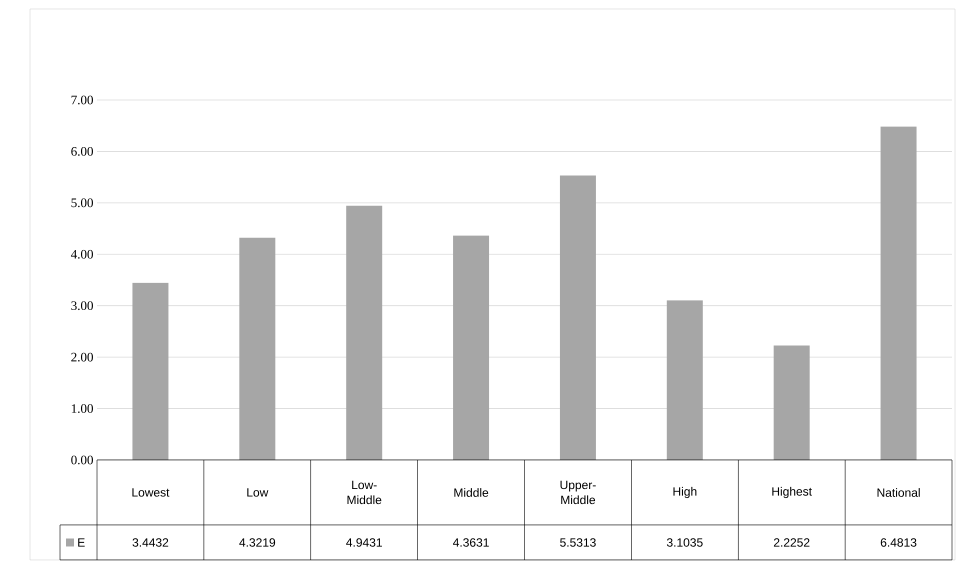 The height and width of the screenshot is (569, 962). I want to click on y-tick-label: 5.00, so click(82, 203).